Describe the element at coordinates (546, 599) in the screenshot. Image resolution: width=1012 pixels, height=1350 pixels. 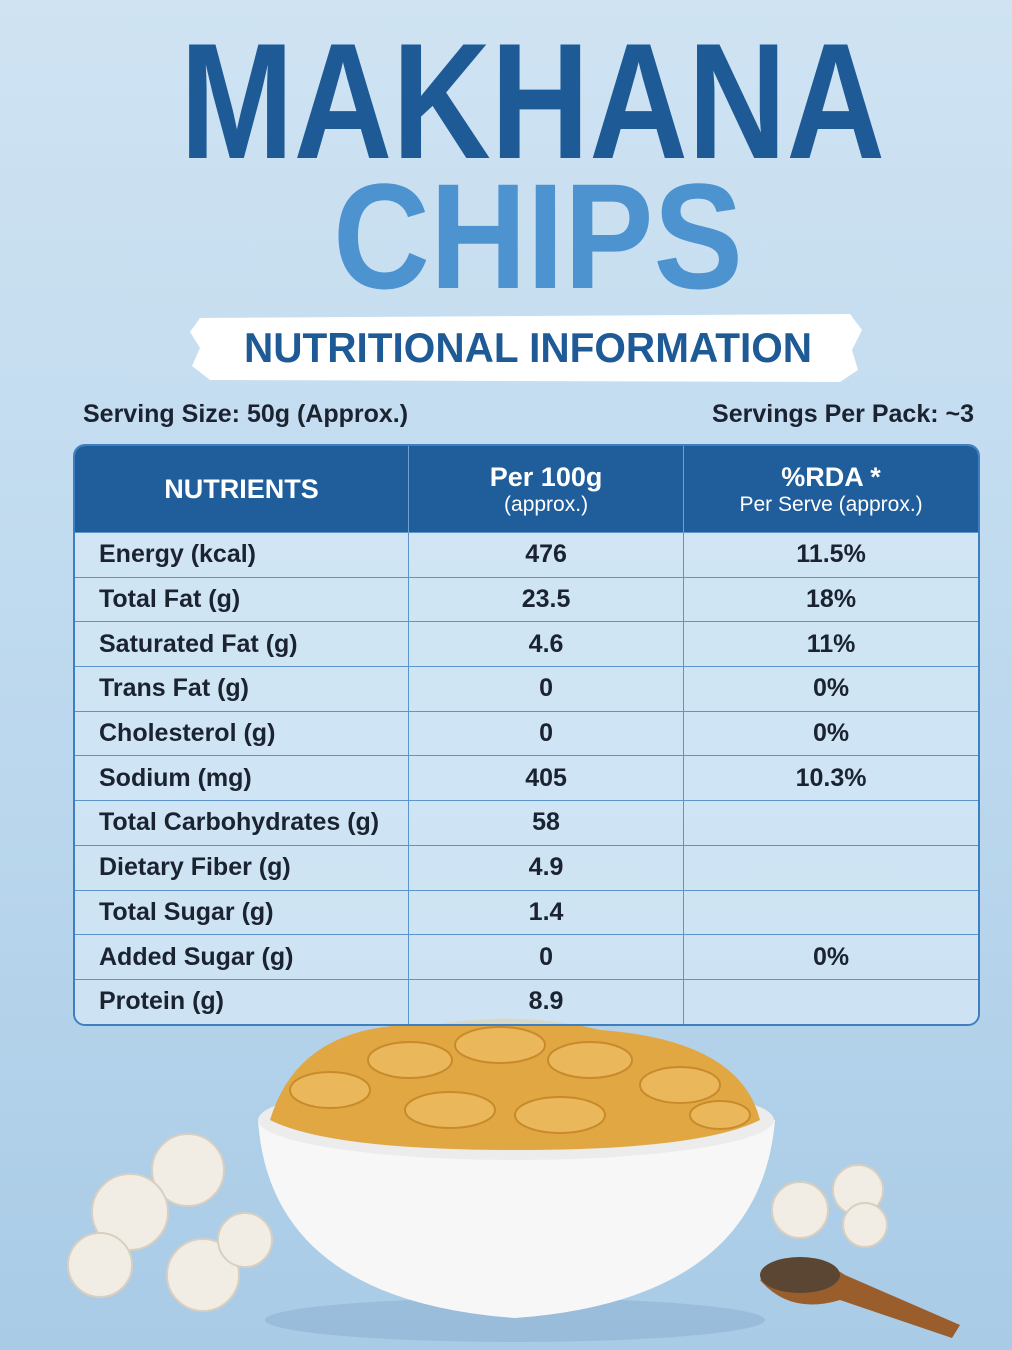
I see `table-cell: 23.5` at that location.